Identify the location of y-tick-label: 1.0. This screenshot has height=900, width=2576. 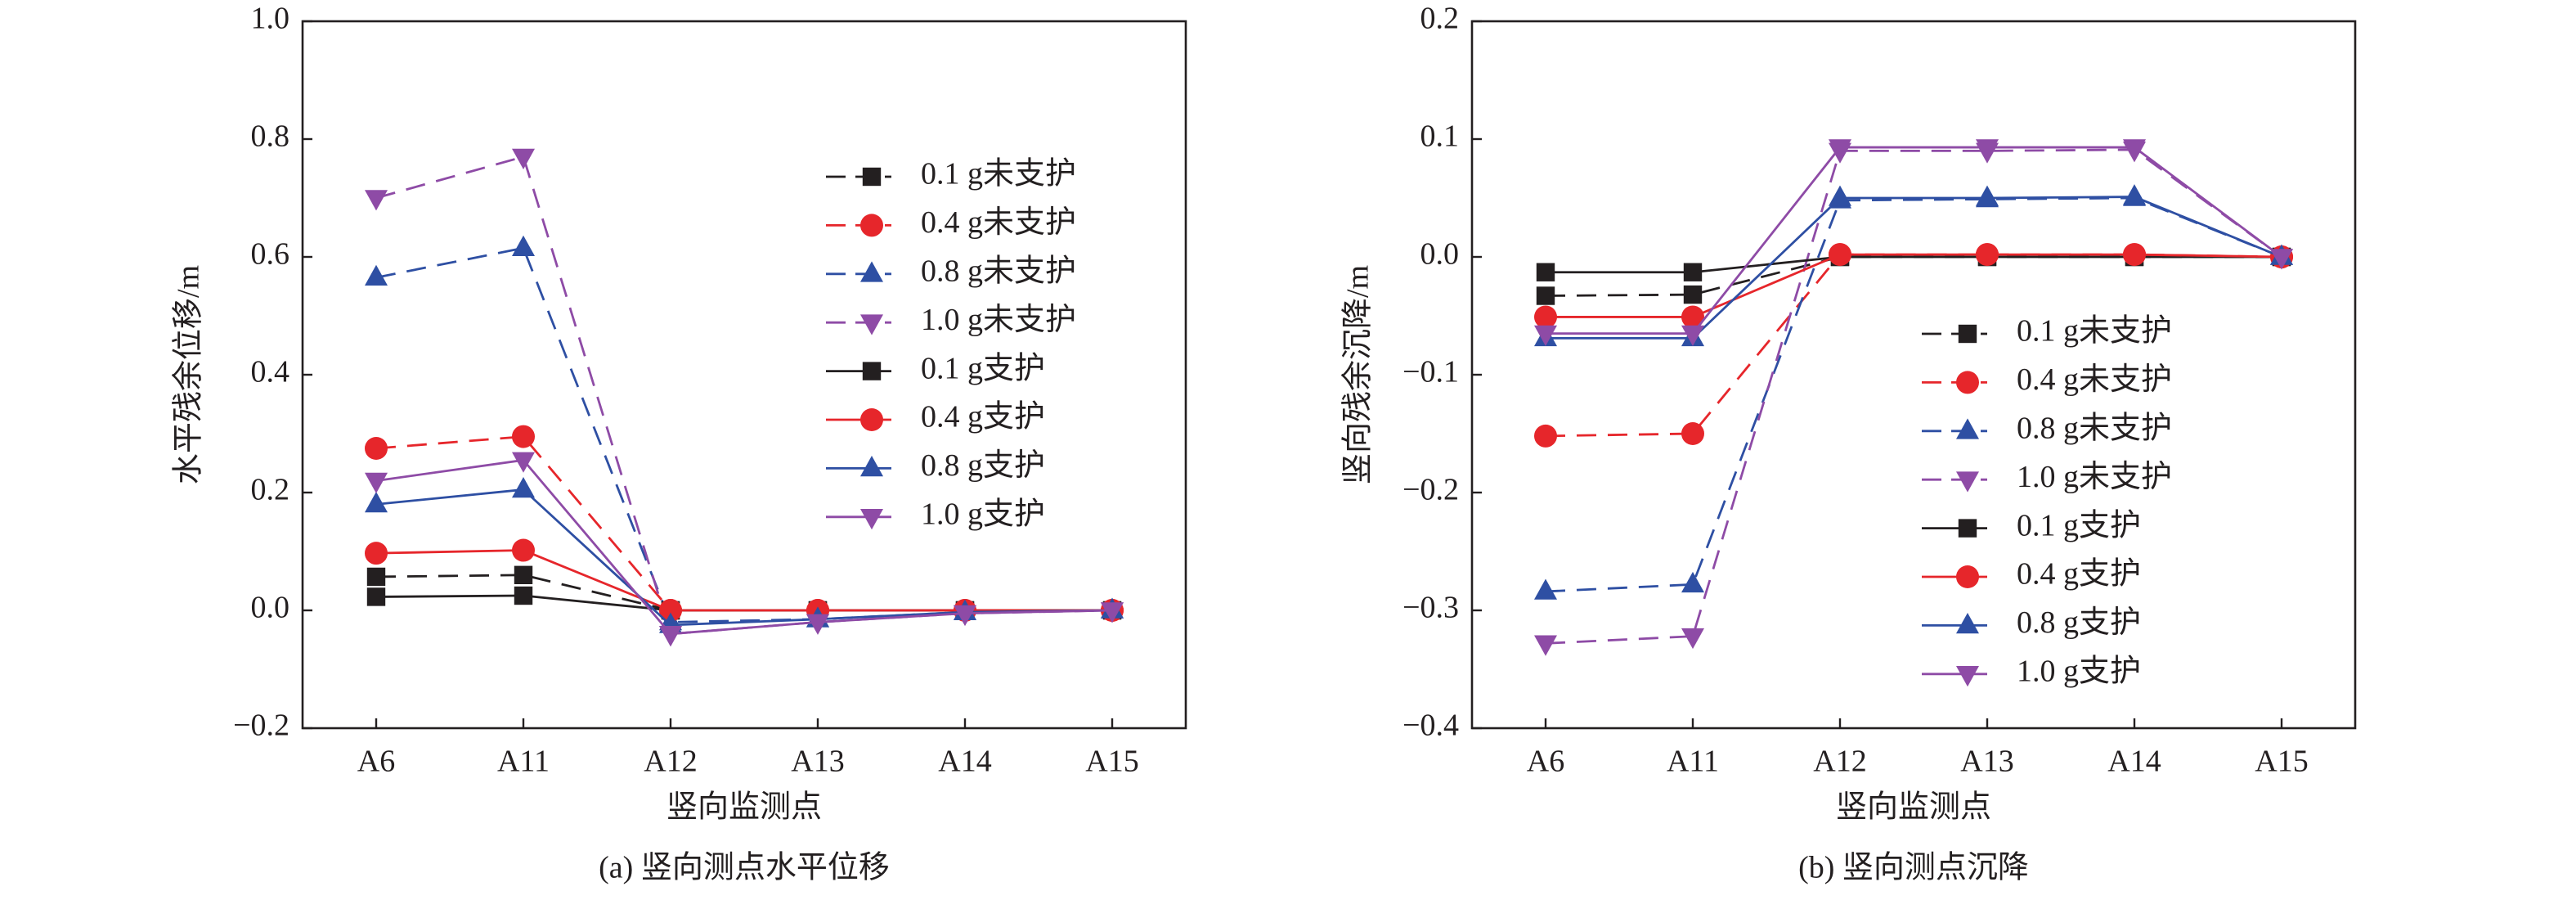
(270, 19).